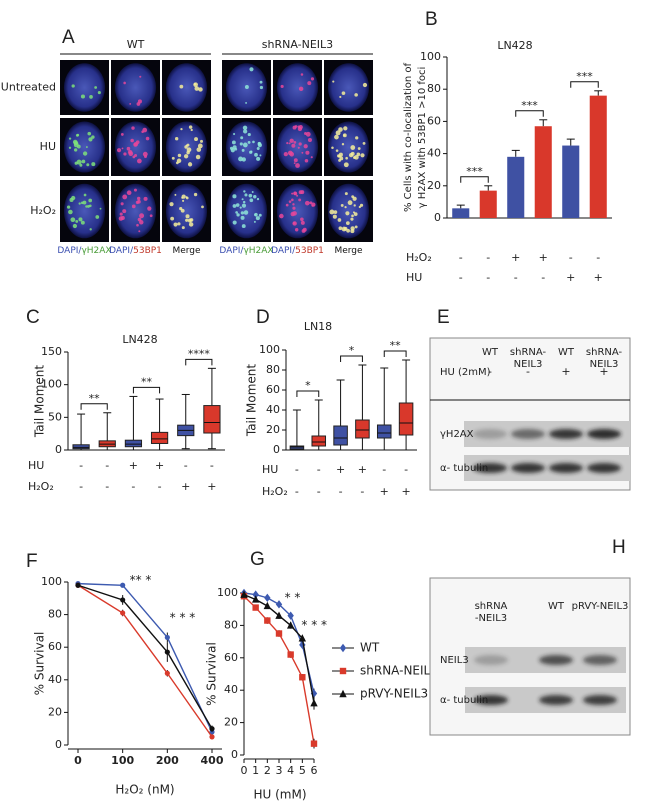 Image resolution: width=650 pixels, height=812 pixels. Describe the element at coordinates (529, 105) in the screenshot. I see `significance-label: ***` at that location.